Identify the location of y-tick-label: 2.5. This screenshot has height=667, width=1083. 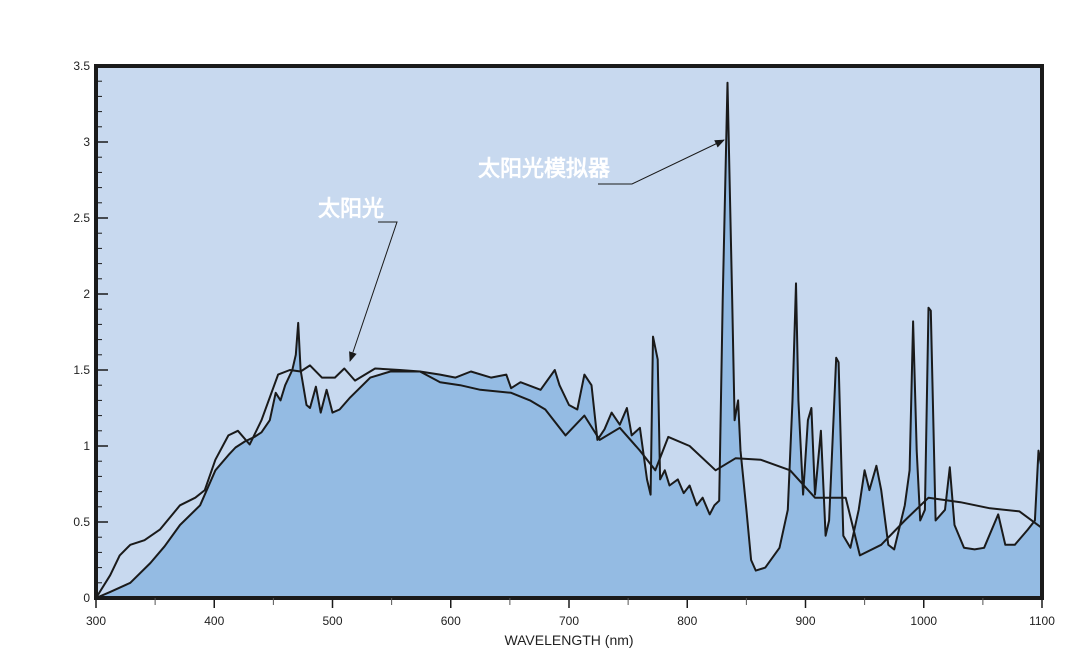
(81, 218).